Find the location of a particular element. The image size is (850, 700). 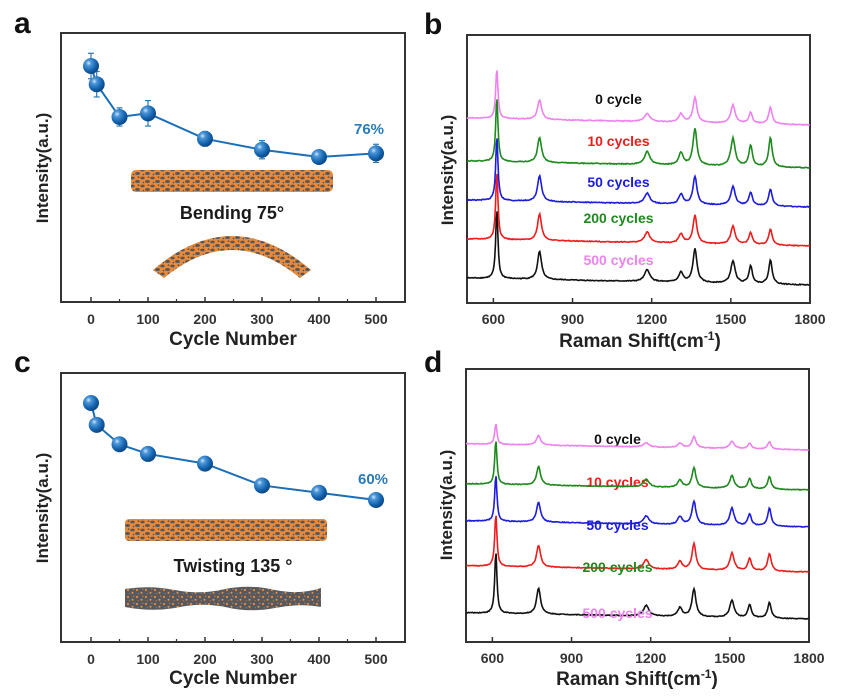

series-twisting is located at coordinates (233, 451).